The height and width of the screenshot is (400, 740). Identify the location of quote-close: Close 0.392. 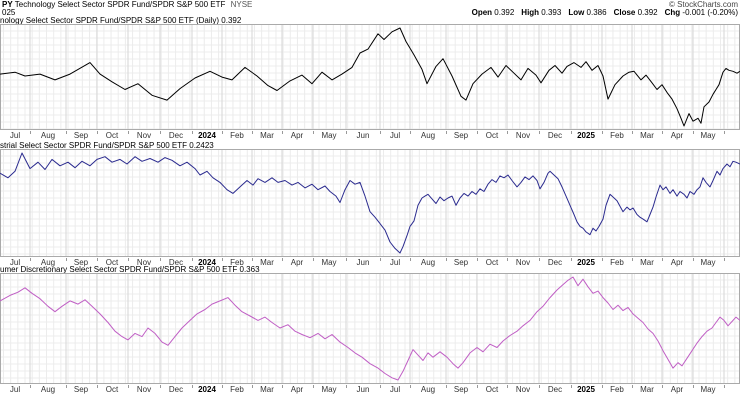
(635, 12).